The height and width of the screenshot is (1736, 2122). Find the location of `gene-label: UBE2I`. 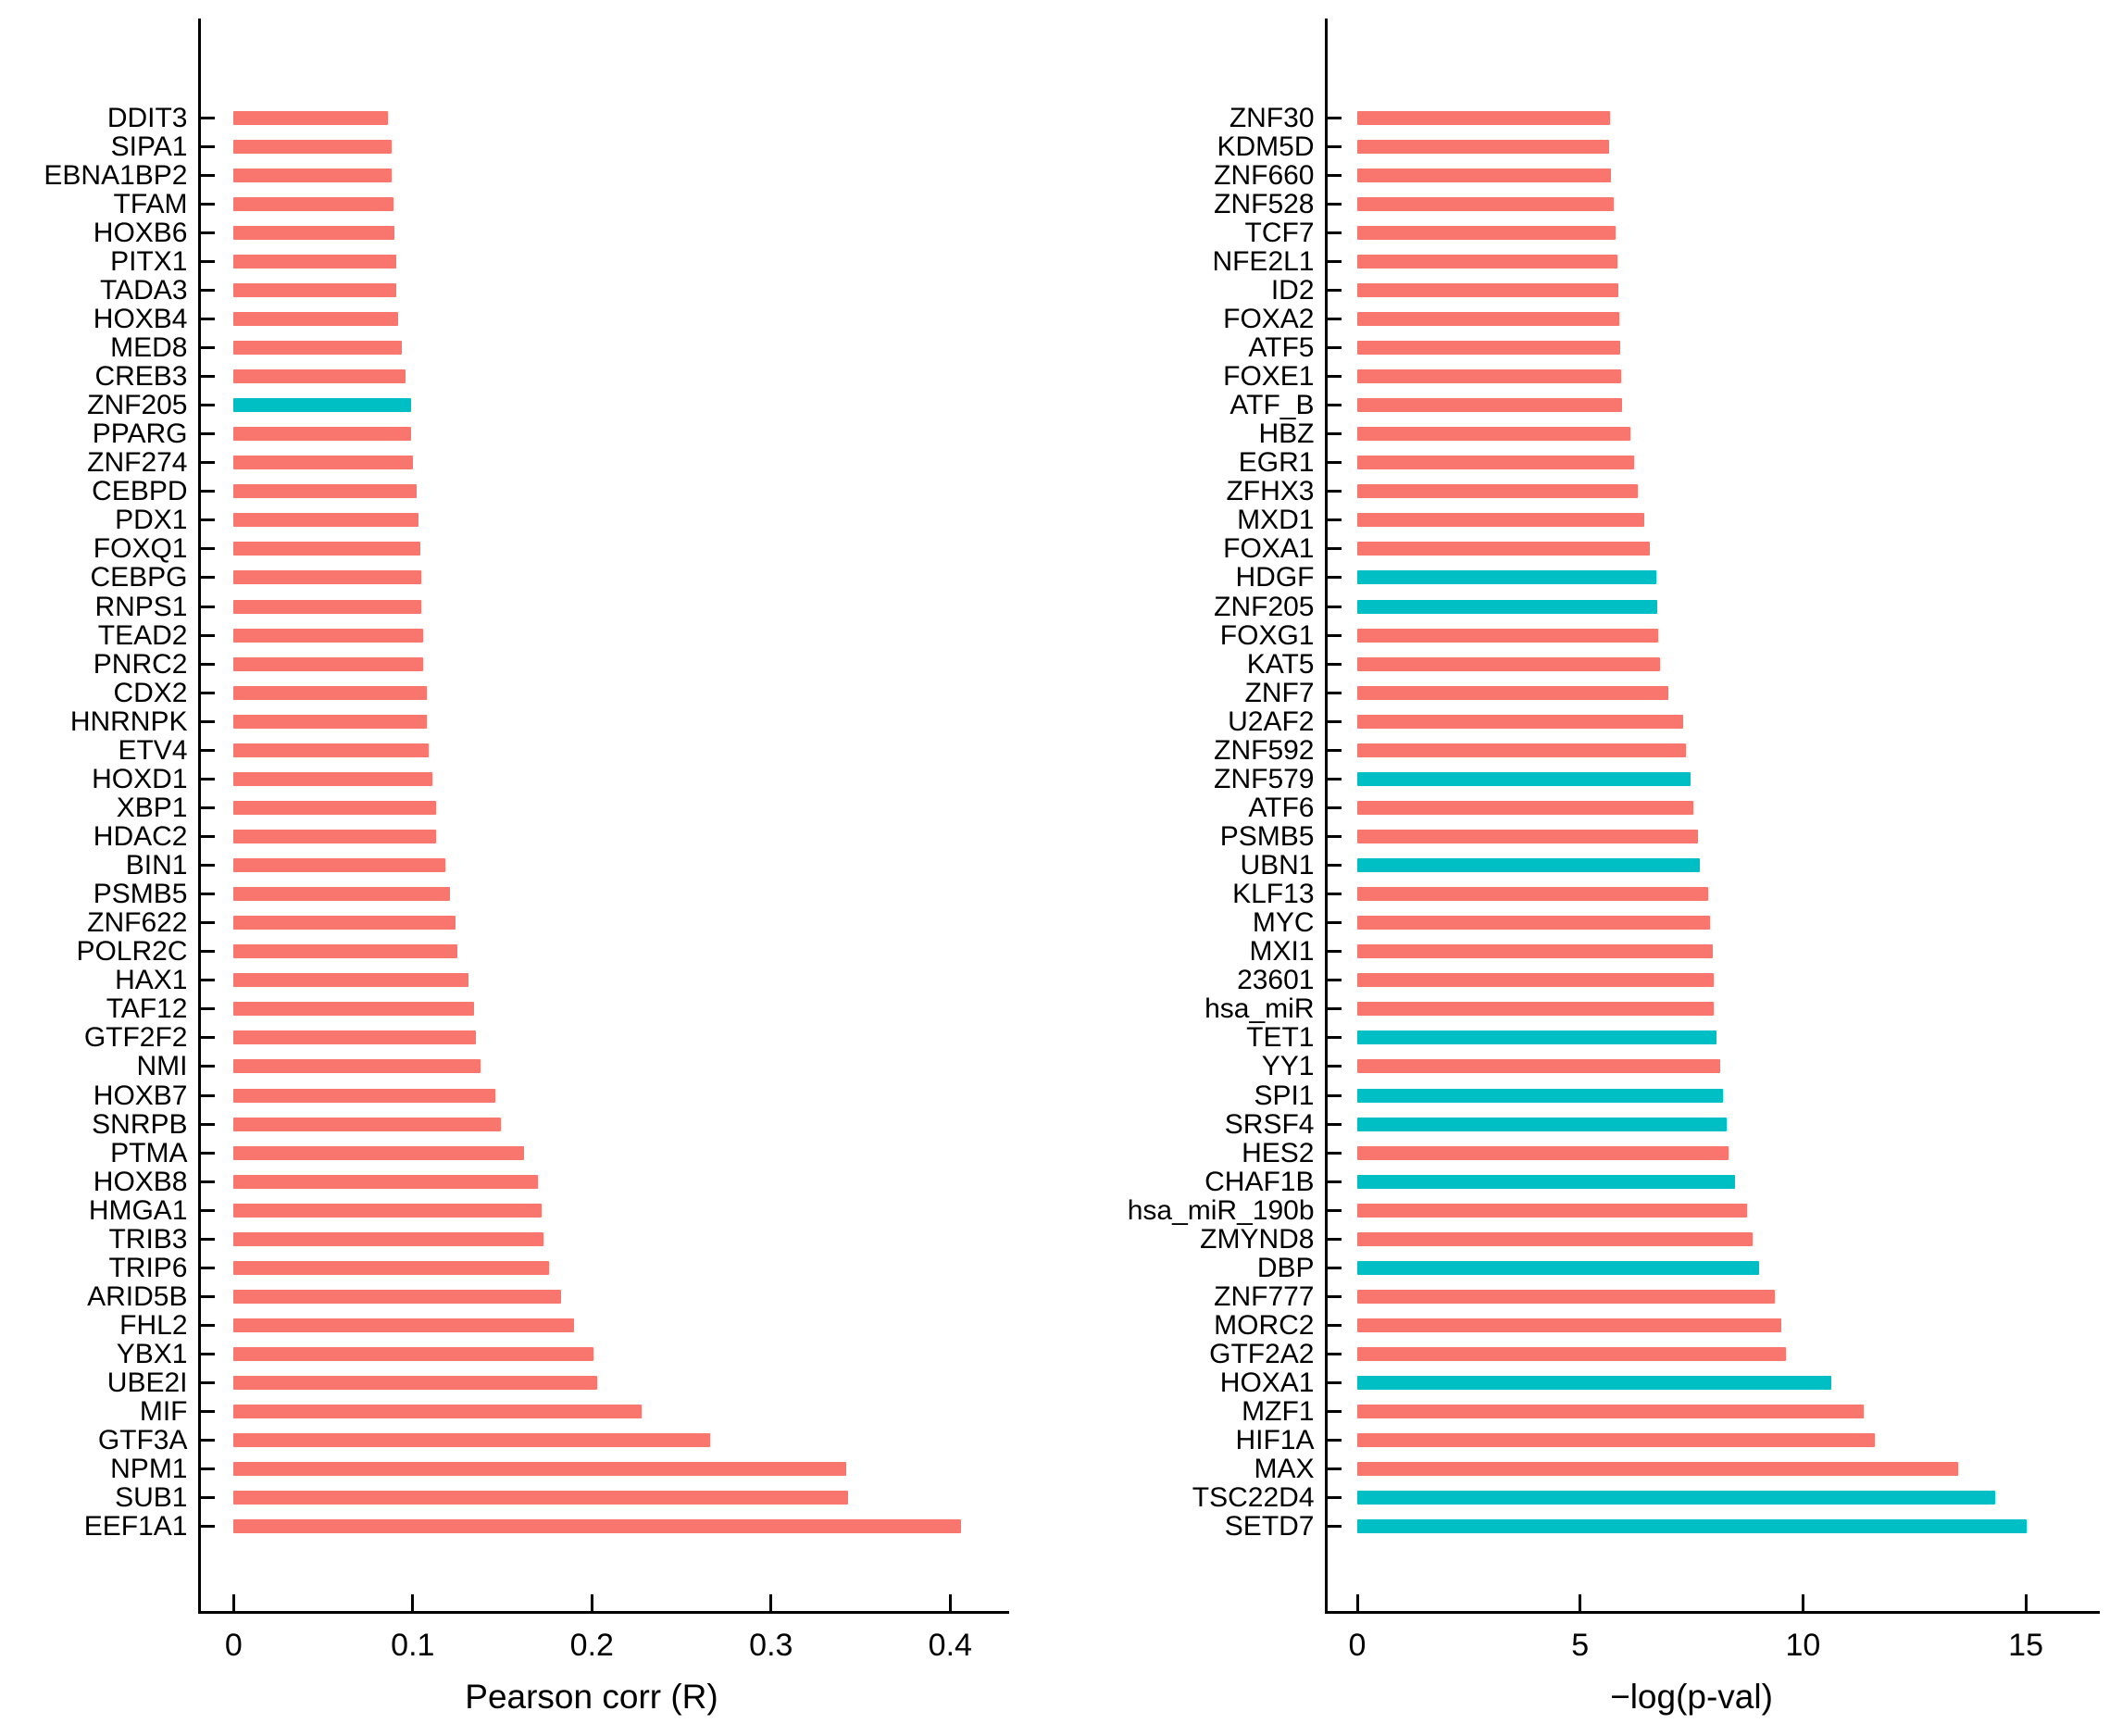

gene-label: UBE2I is located at coordinates (147, 1383).